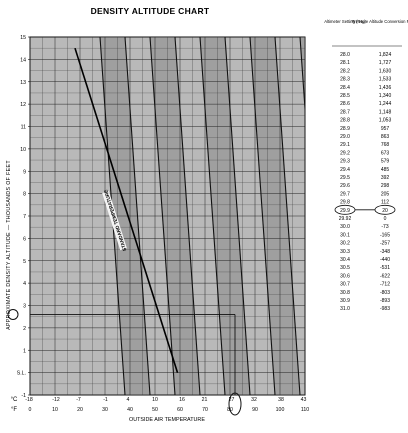 The image size is (408, 433). I want to click on table-cell-setting: 30.7, so click(345, 285).